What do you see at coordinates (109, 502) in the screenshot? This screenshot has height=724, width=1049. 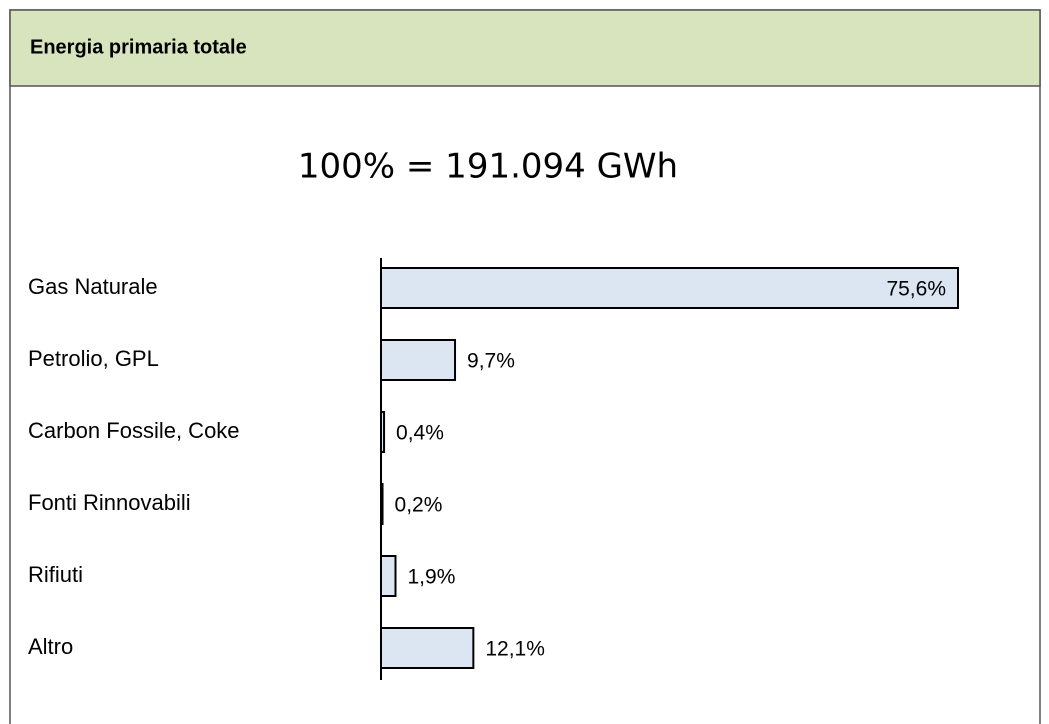 I see `category-label: Fonti Rinnovabili` at bounding box center [109, 502].